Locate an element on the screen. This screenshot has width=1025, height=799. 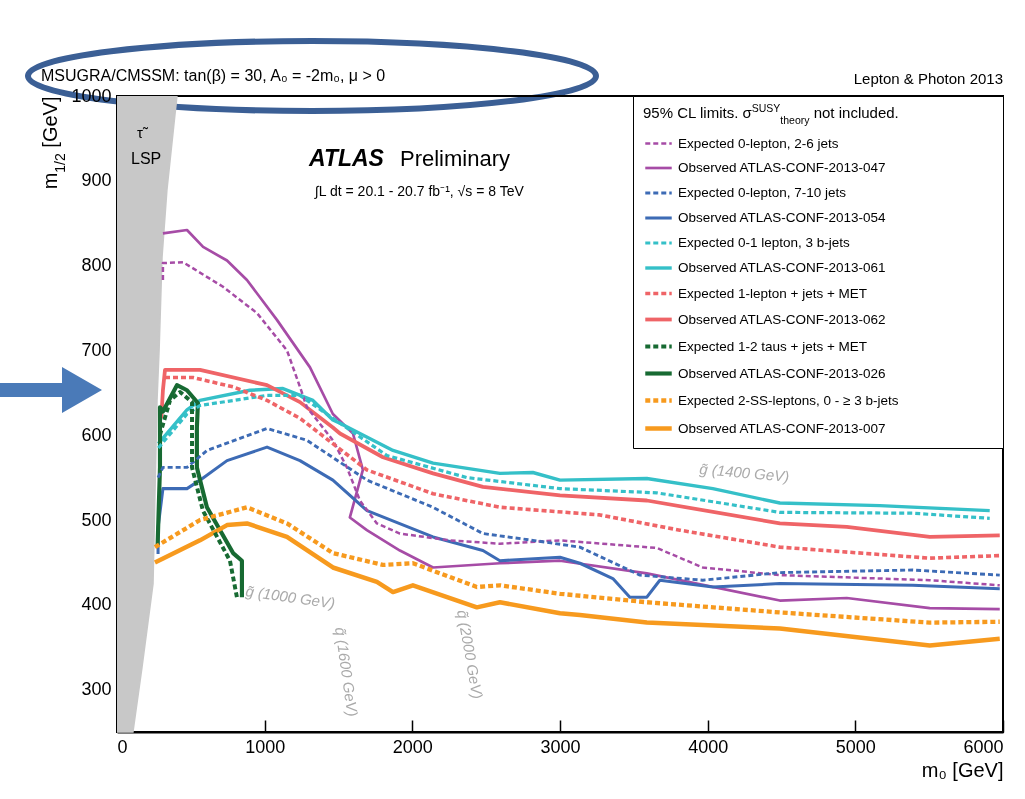
annotation: q̃ (1600 GeV) is located at coordinates (347, 672).